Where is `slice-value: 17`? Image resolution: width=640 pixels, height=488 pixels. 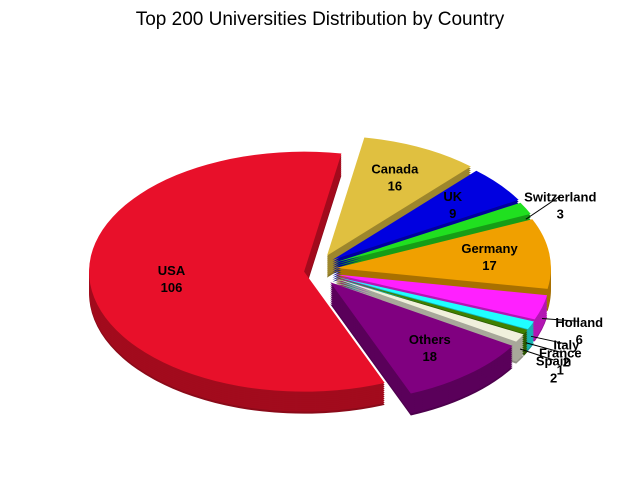 slice-value: 17 is located at coordinates (489, 265).